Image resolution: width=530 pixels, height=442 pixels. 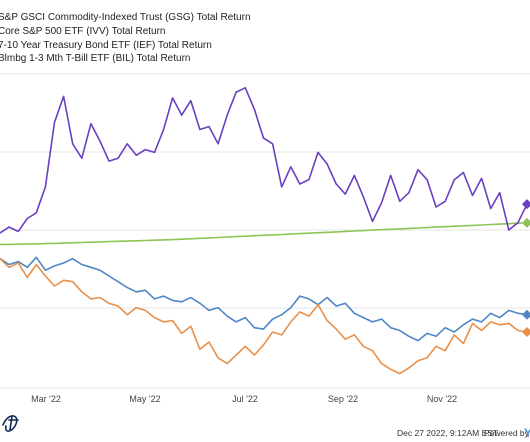 What do you see at coordinates (46, 399) in the screenshot?
I see `x-tick-label: Mar '22` at bounding box center [46, 399].